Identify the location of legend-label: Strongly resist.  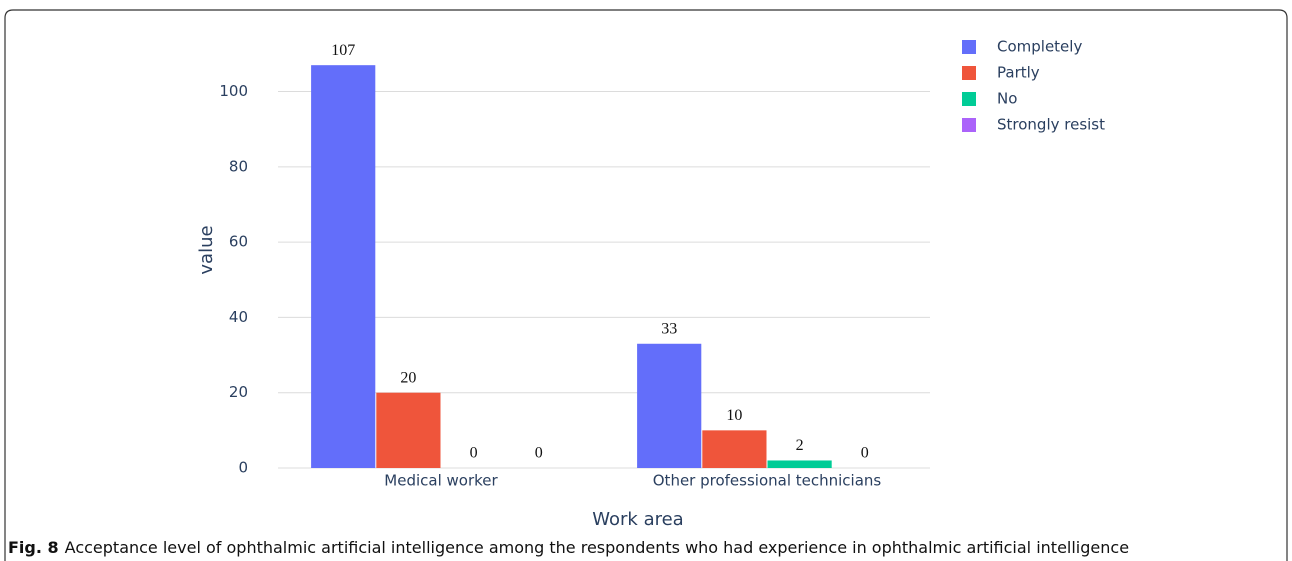
(1051, 125).